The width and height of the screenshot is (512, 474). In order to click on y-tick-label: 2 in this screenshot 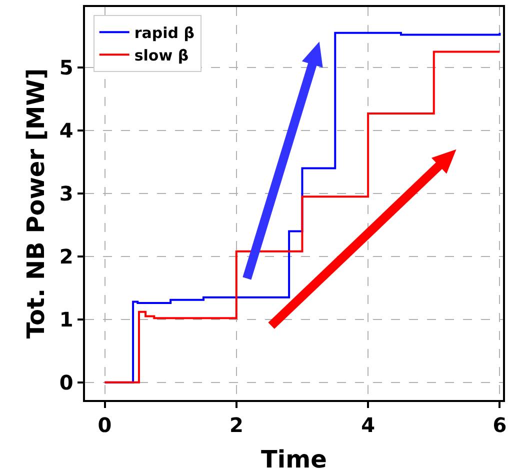, I will do `click(66, 256)`.